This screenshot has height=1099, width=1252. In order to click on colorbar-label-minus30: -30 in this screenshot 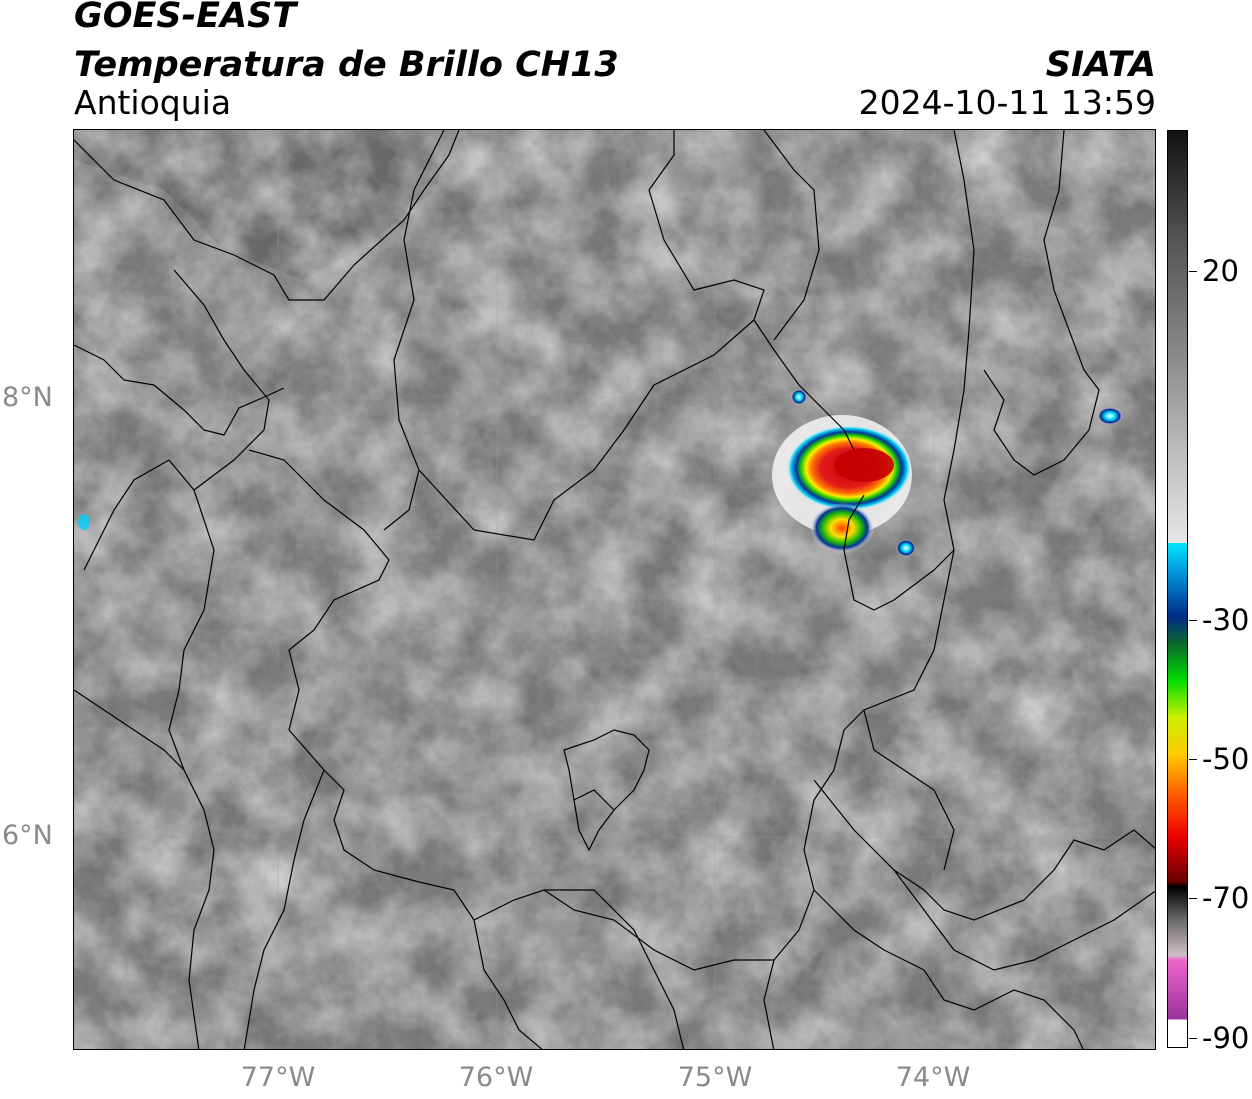, I will do `click(1226, 620)`.